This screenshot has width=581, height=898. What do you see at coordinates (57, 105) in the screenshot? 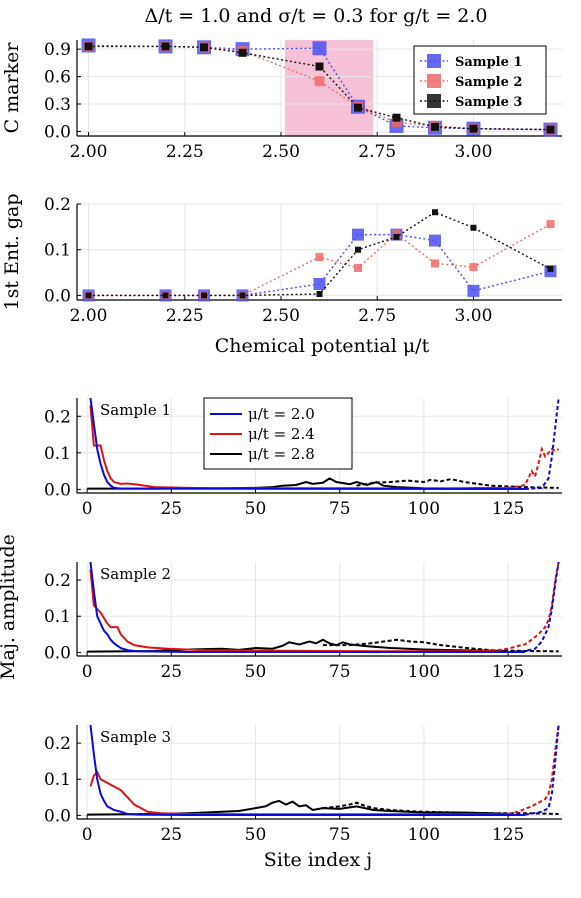
I see `cmarker-panel-ytick-label: 0.3` at bounding box center [57, 105].